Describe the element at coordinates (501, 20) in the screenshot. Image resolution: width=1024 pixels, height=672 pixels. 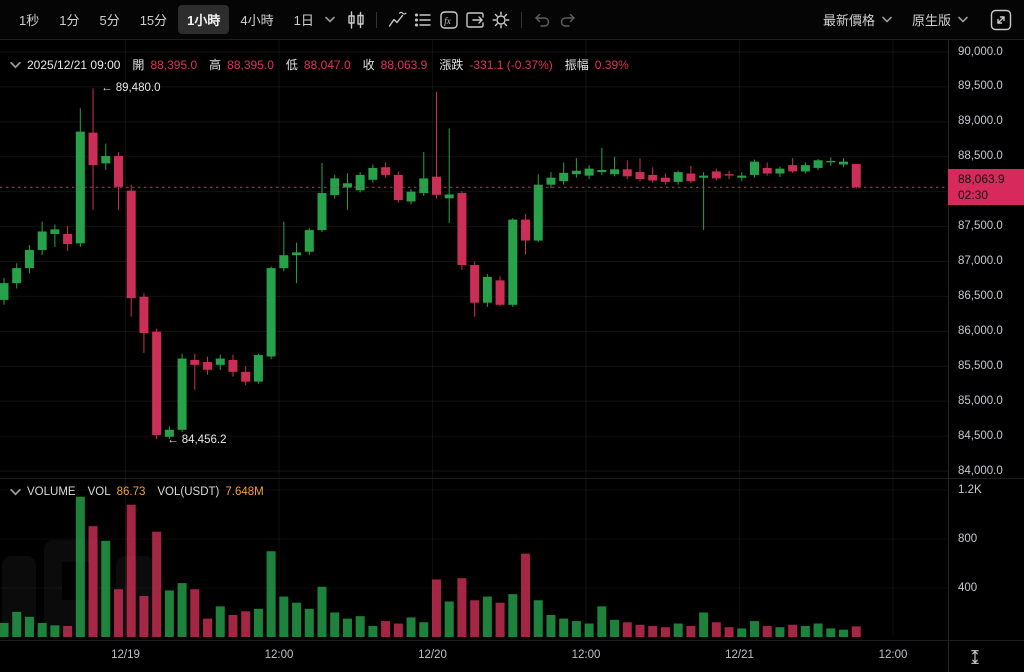
I see `settings-gear-icon` at that location.